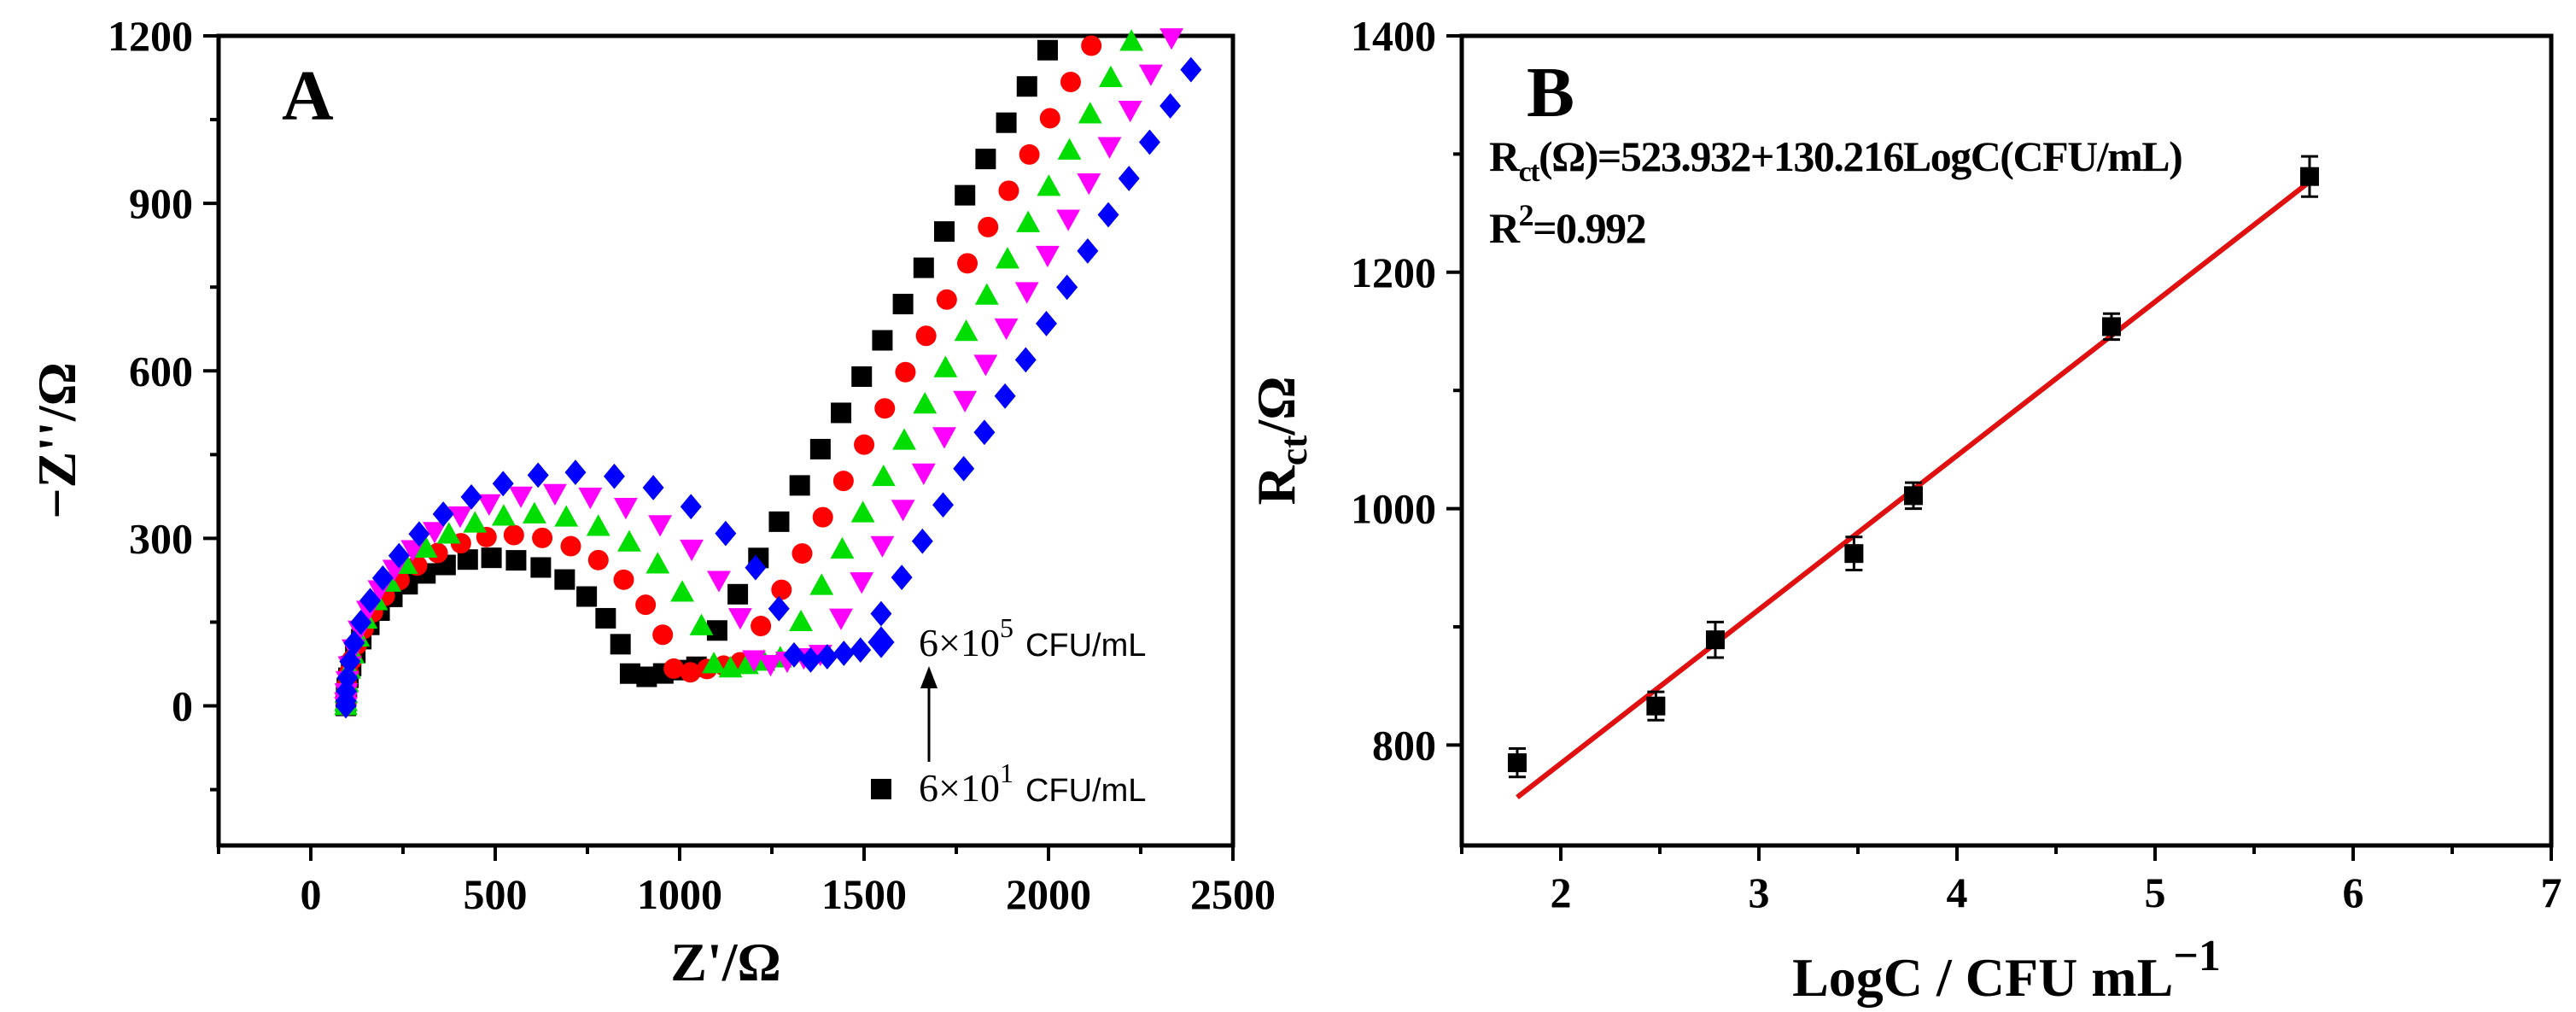 The height and width of the screenshot is (1012, 2576). Describe the element at coordinates (1006, 773) in the screenshot. I see `legend-low-exponent: 1` at that location.